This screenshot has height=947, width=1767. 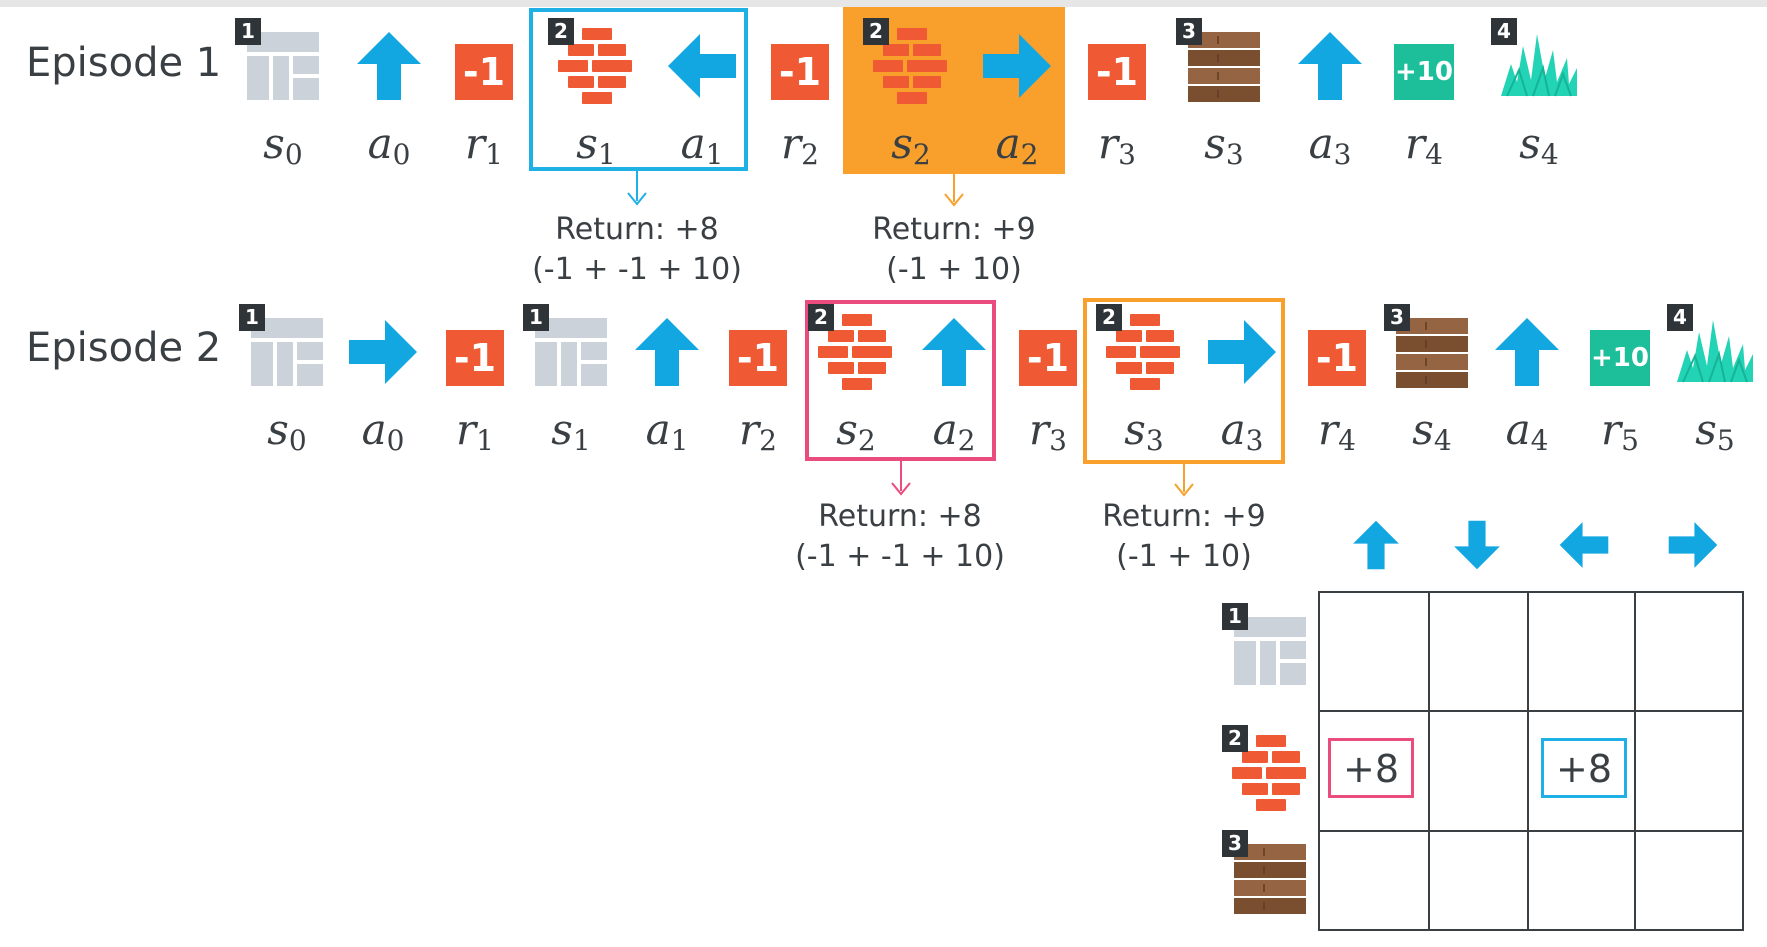 I want to click on episode-2-reward-r5: +10 r5, so click(x=1620, y=388).